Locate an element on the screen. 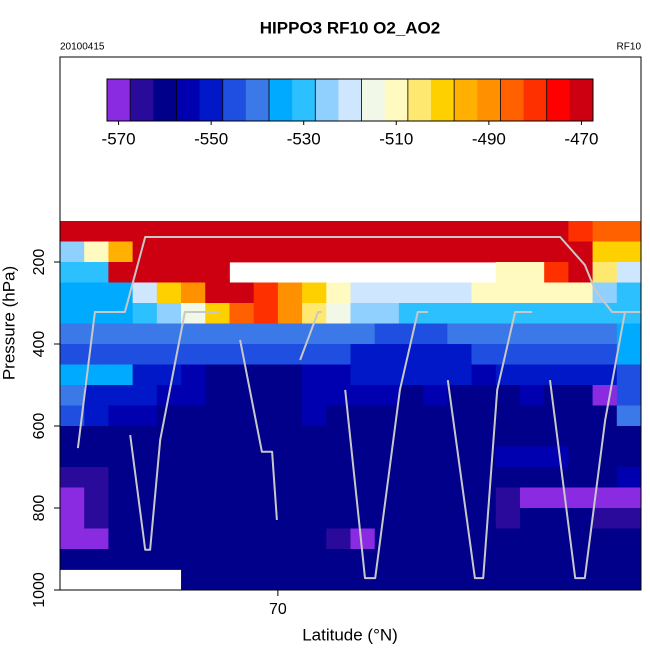 The height and width of the screenshot is (650, 650). flight-label: RF10 is located at coordinates (629, 47).